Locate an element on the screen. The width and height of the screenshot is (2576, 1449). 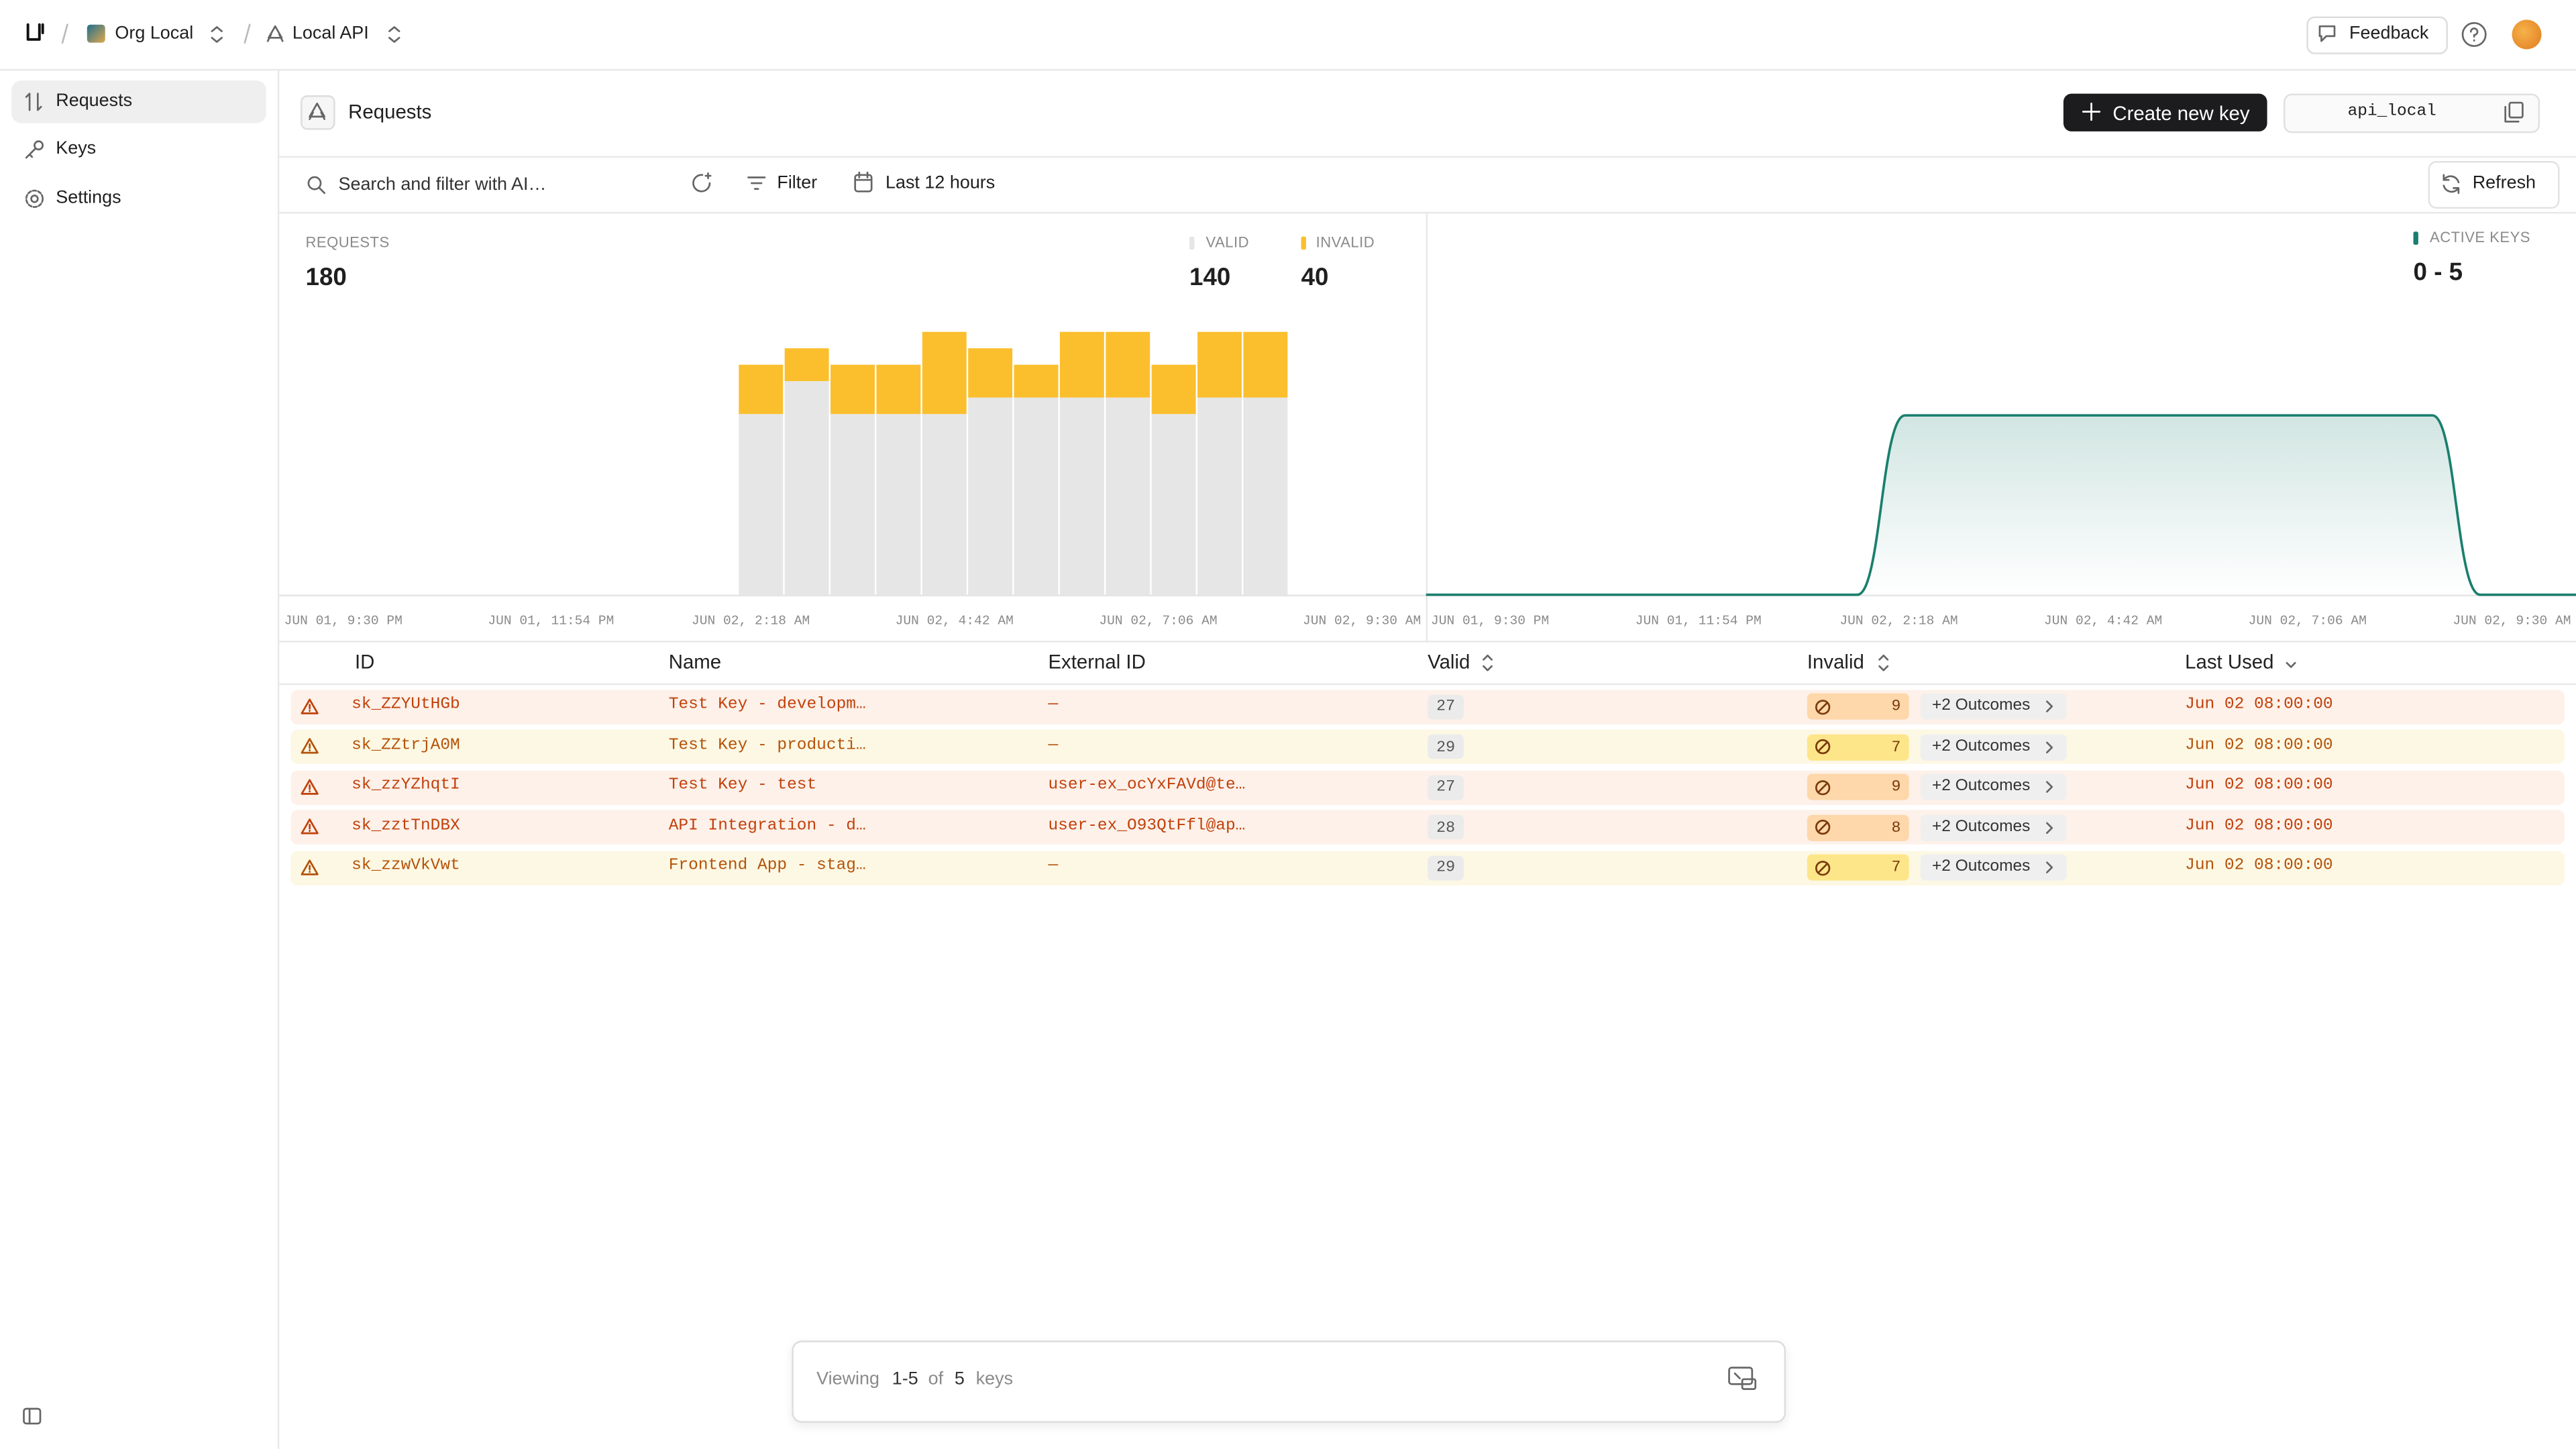
feedback-button is located at coordinates (2377, 35).